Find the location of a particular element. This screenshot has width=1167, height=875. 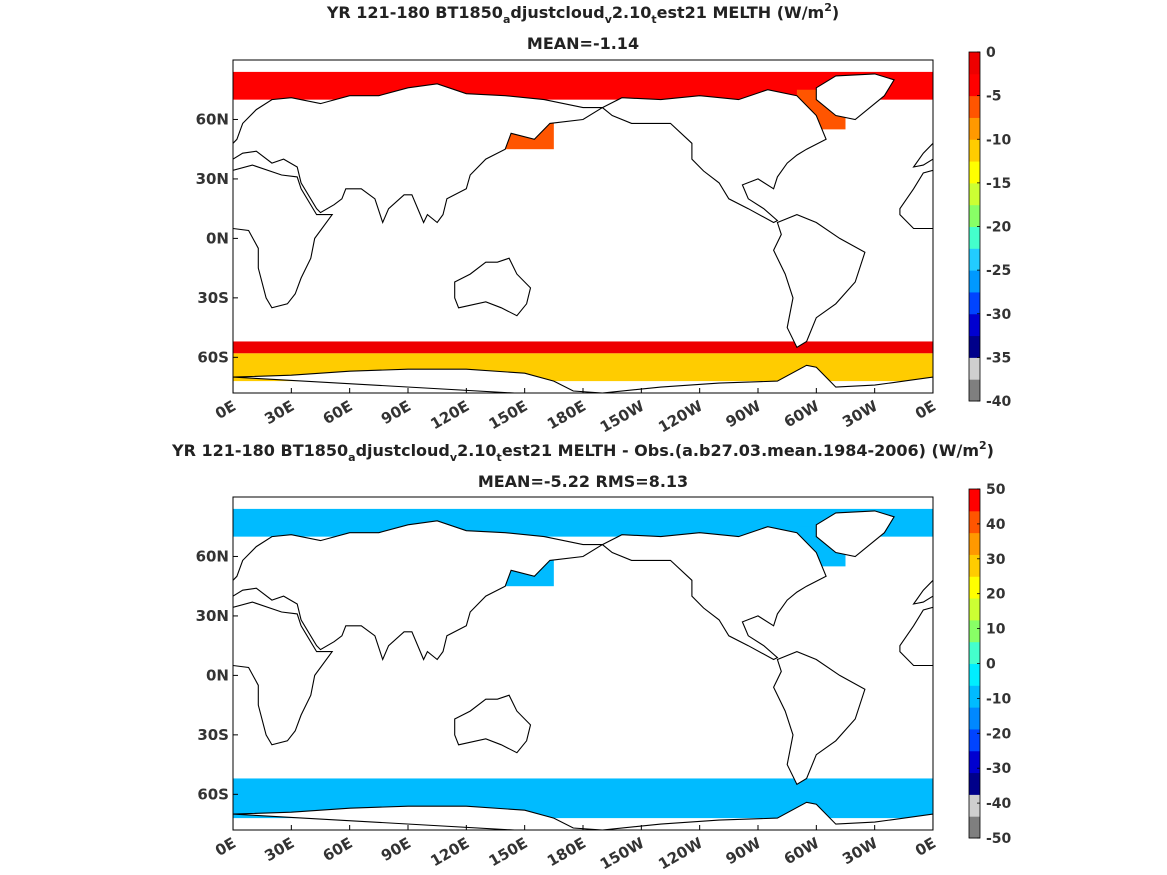

colorbar-tick-label: -35 is located at coordinates (998, 358).